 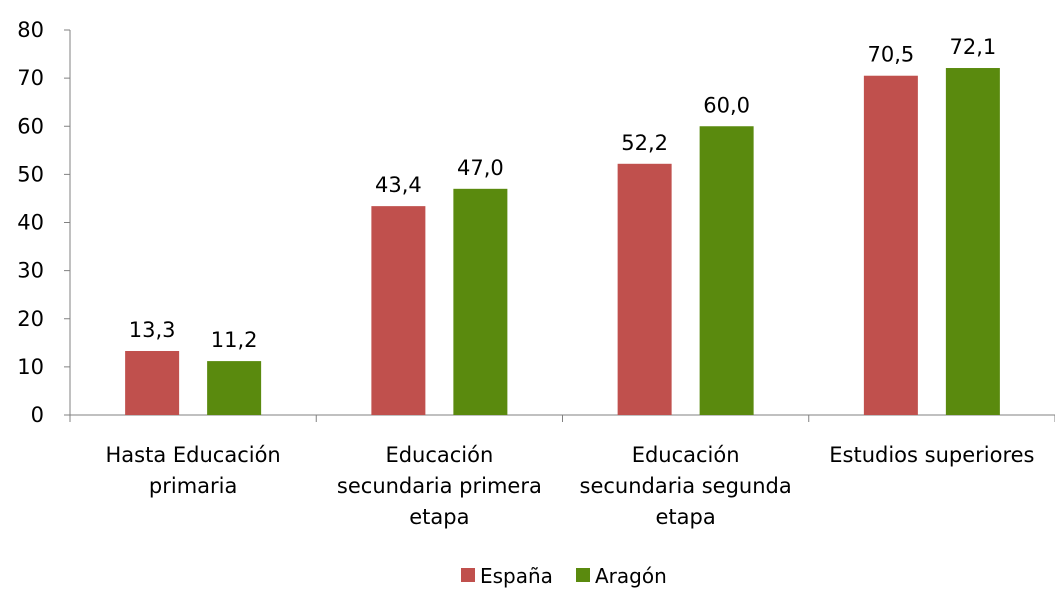 I want to click on data-label: 60,0, so click(x=726, y=105).